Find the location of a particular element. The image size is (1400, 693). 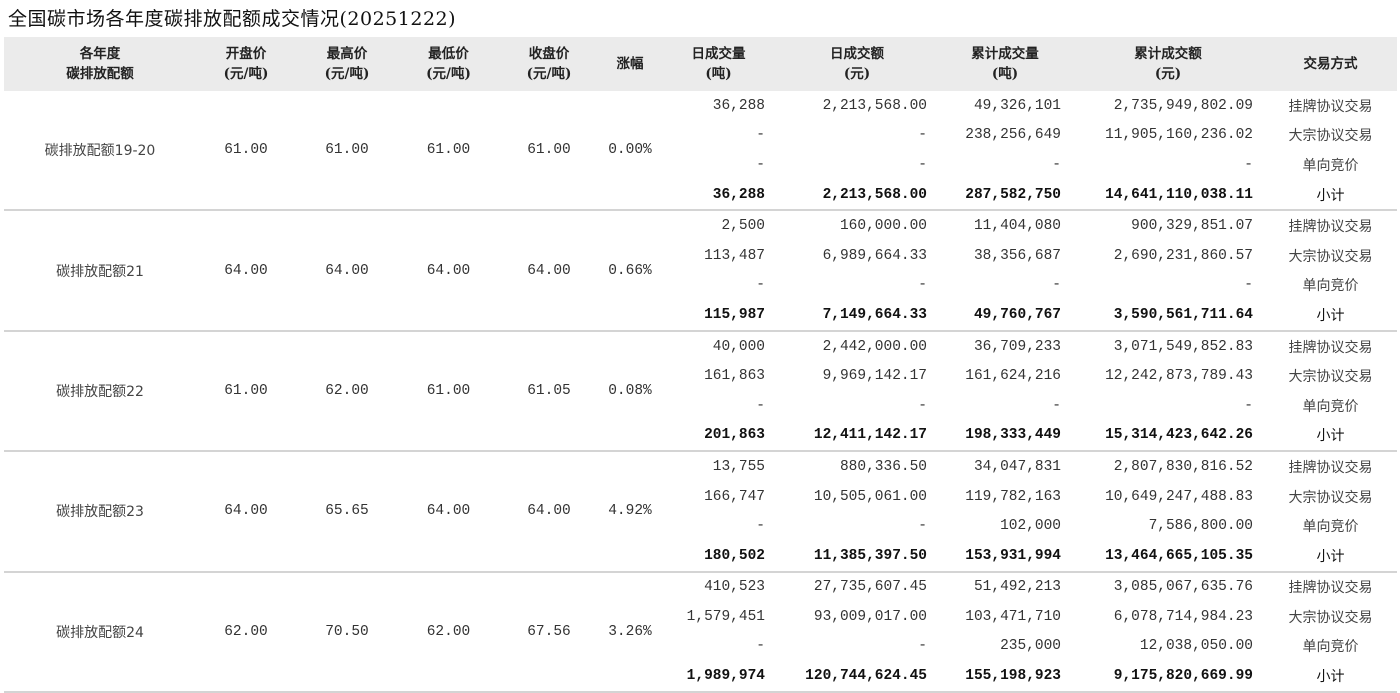

cell-daily-amount: 120,744,624.45 is located at coordinates (857, 677).